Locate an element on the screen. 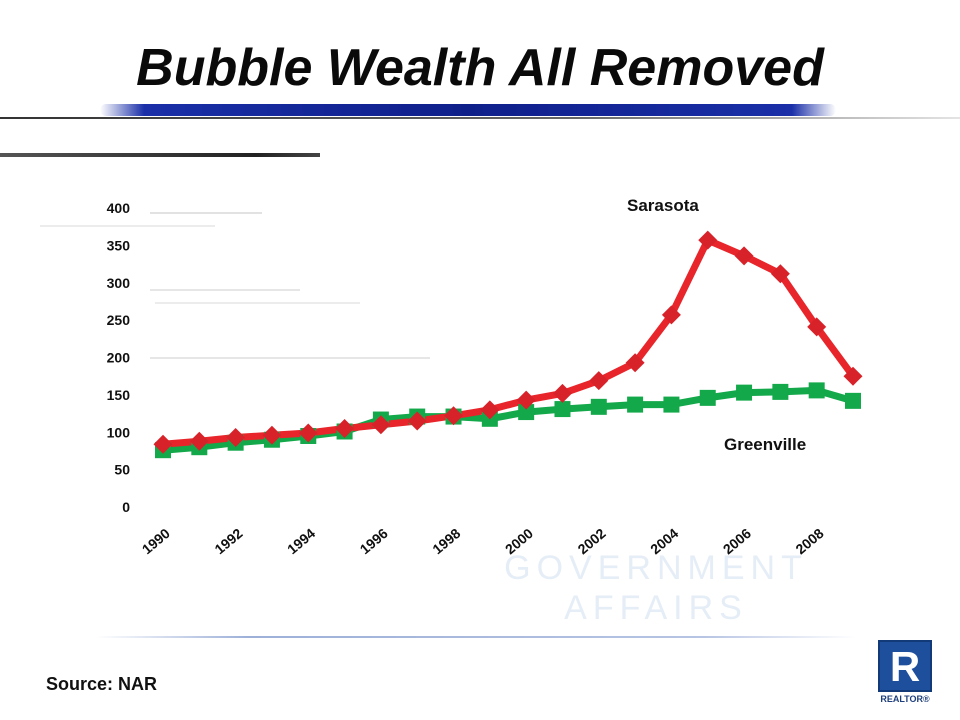 The height and width of the screenshot is (720, 960). watermark-line-2: AFFAIRS is located at coordinates (656, 608).